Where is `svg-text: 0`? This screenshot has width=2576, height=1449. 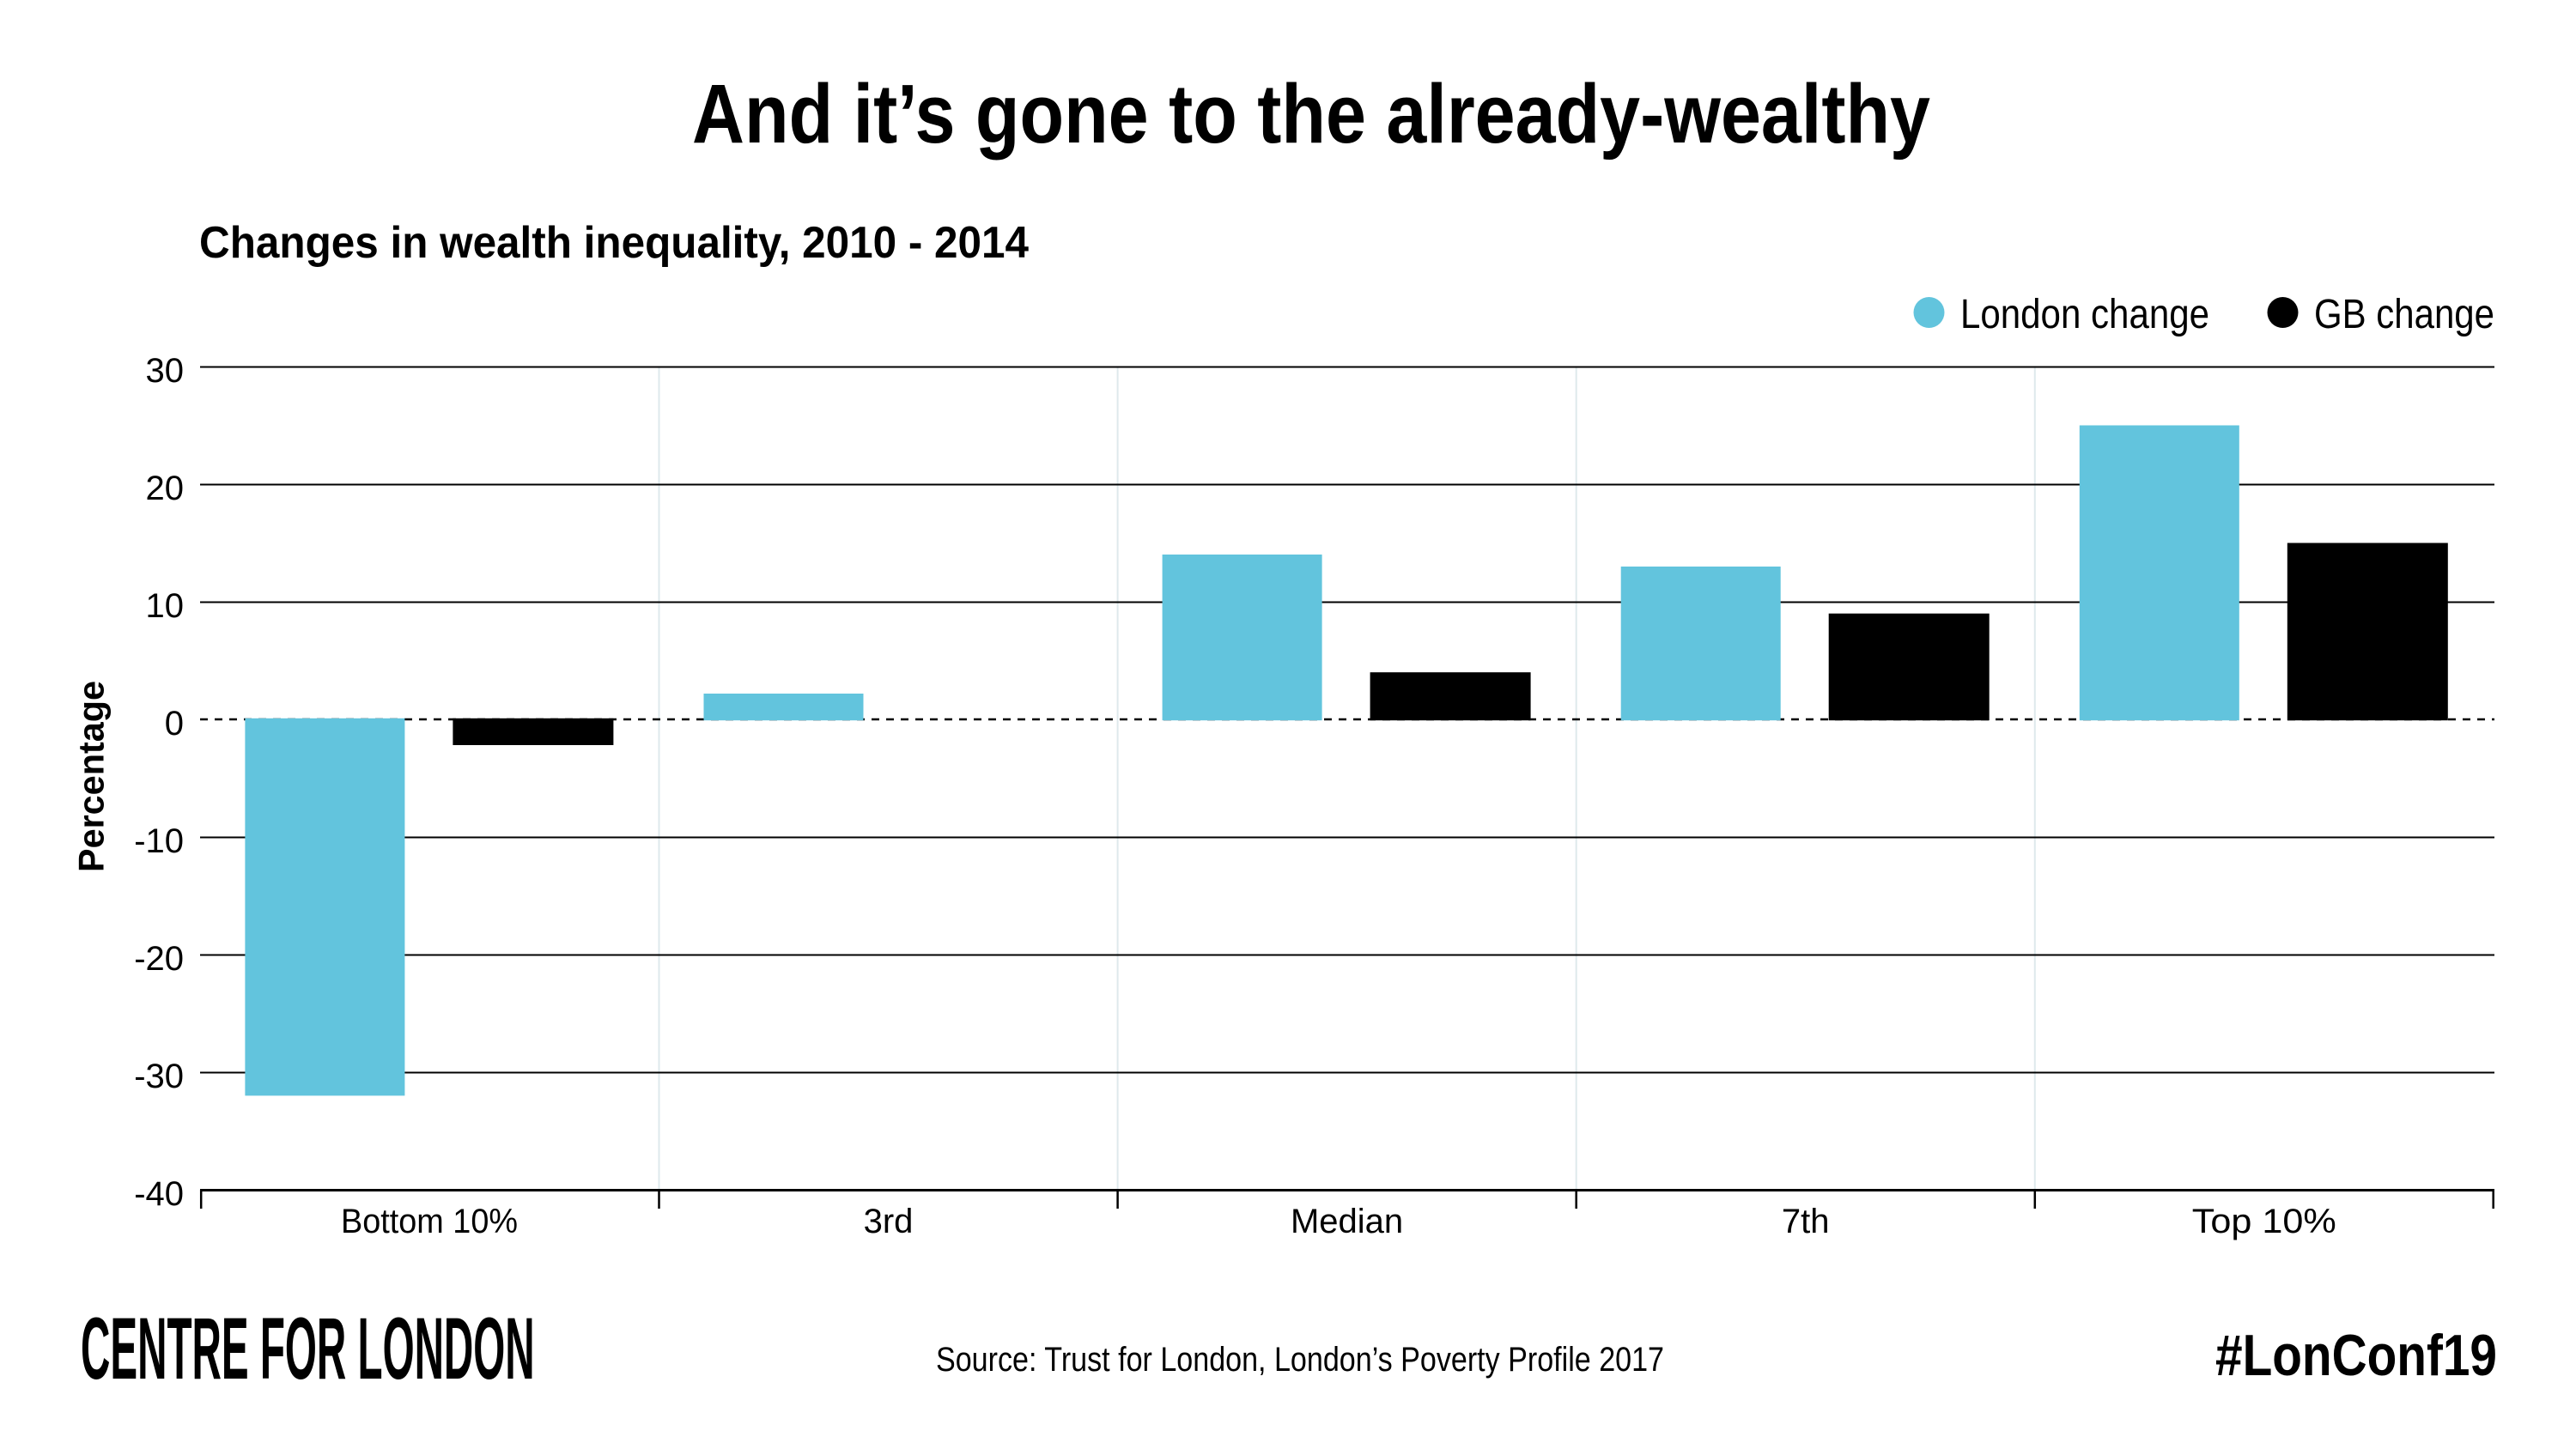
svg-text: 0 is located at coordinates (175, 724).